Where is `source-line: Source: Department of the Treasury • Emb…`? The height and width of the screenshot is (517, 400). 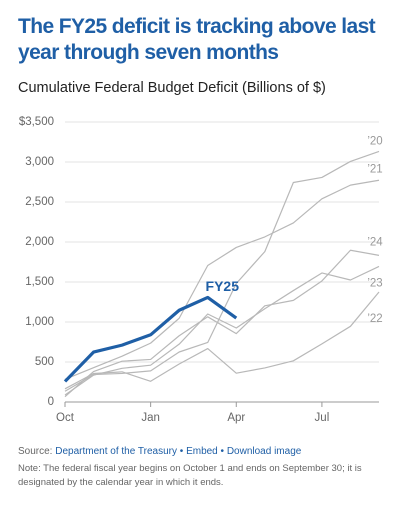 source-line: Source: Department of the Treasury • Emb… is located at coordinates (159, 451).